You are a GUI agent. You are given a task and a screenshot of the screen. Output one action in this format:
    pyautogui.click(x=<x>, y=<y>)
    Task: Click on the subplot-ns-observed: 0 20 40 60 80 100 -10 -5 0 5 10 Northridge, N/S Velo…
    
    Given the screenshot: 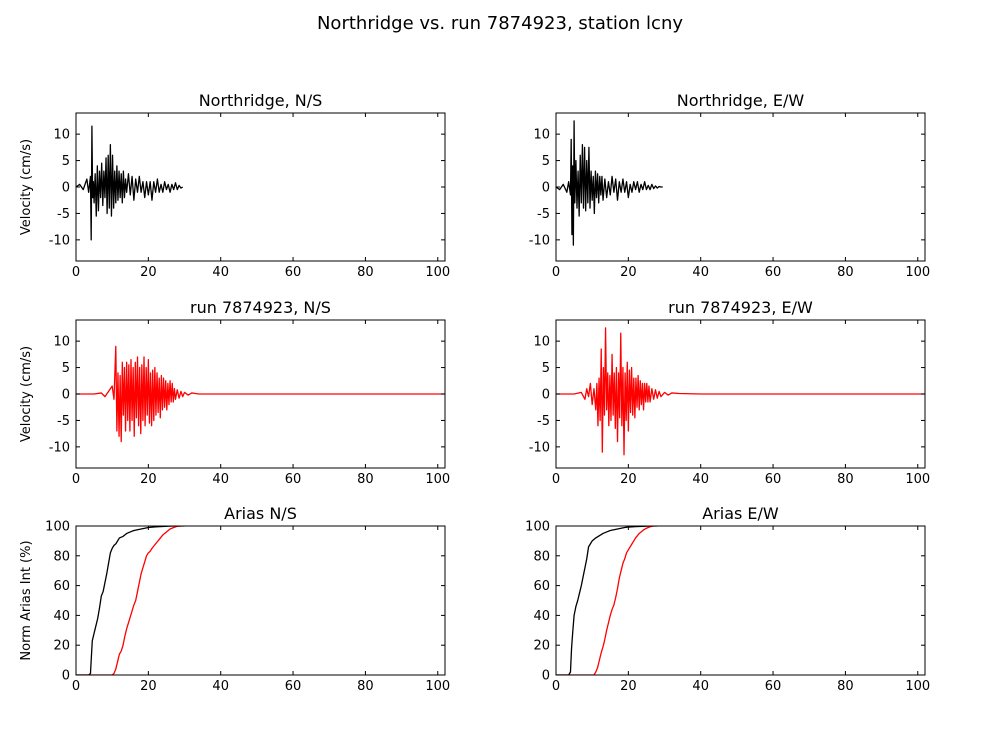 What is the action you would take?
    pyautogui.click(x=234, y=185)
    